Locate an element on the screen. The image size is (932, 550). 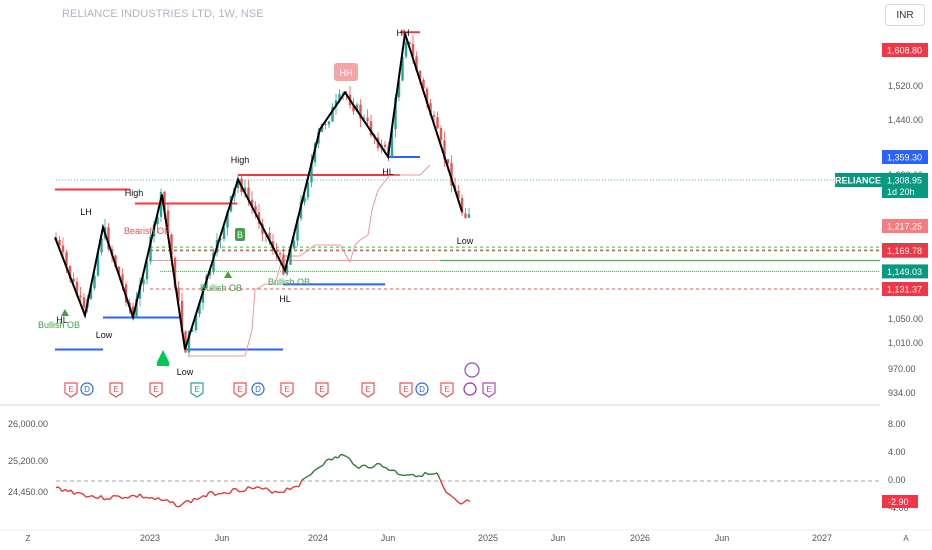
countdown-text: 1d 20h is located at coordinates (901, 192).